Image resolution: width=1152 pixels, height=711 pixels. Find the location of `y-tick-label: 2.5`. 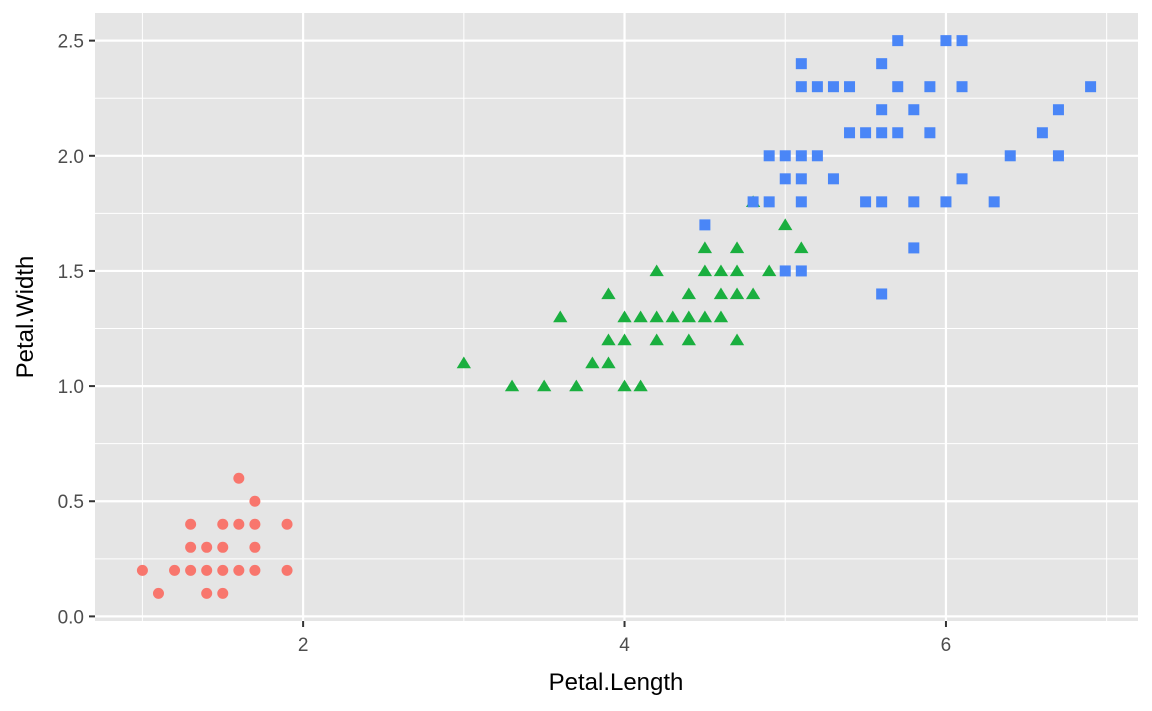

y-tick-label: 2.5 is located at coordinates (71, 42).